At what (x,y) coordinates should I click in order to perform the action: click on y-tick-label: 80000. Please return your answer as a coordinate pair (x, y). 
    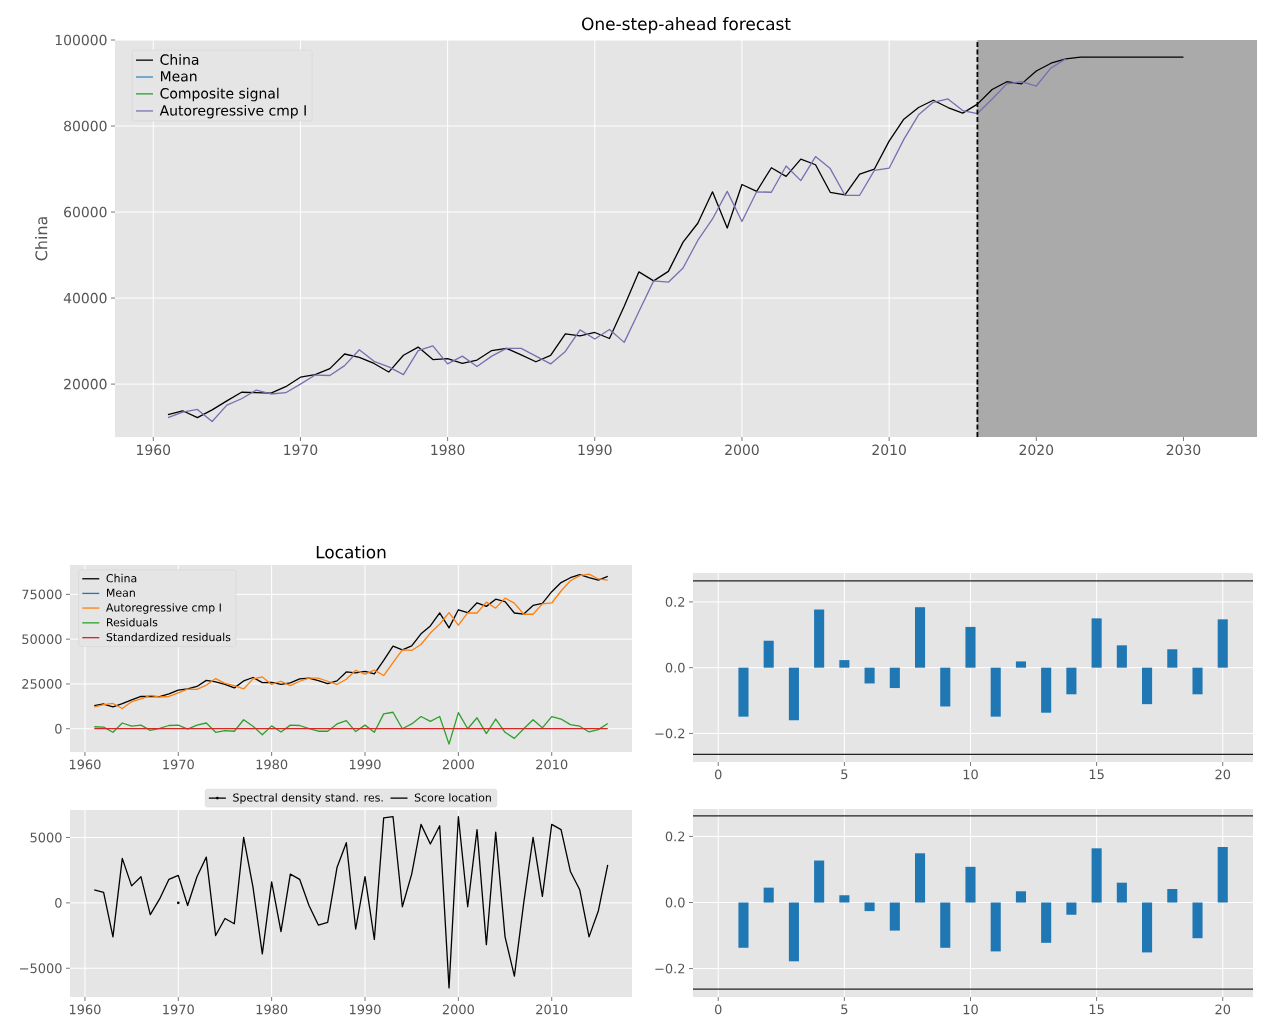
    Looking at the image, I should click on (85, 126).